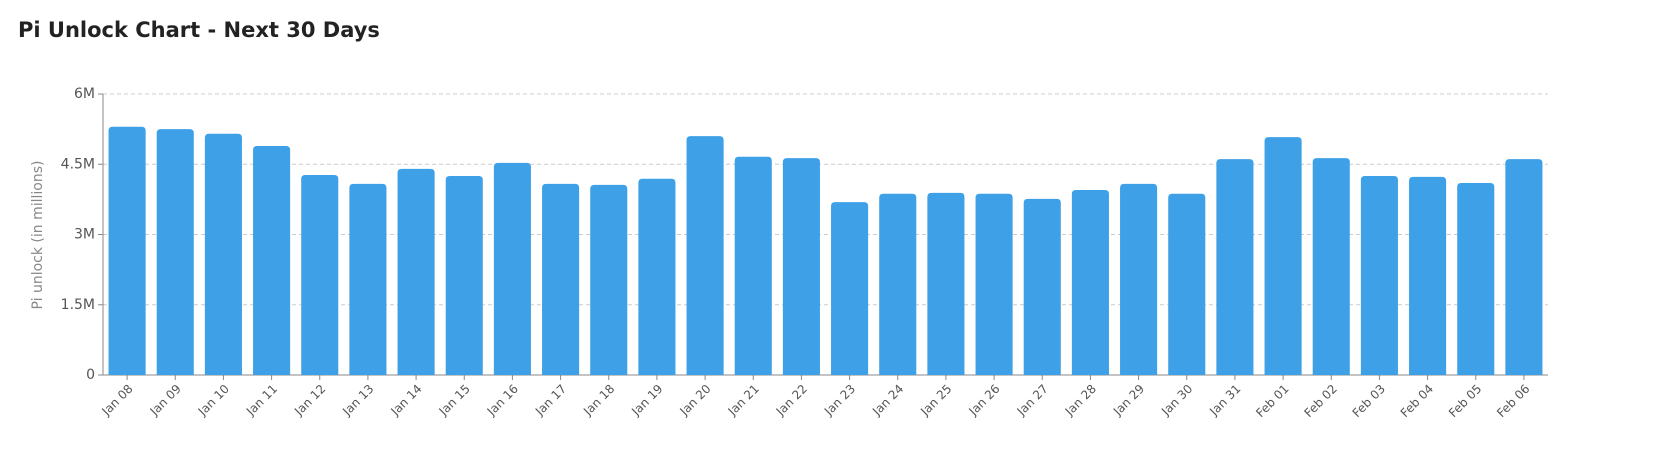 The width and height of the screenshot is (1673, 475). Describe the element at coordinates (78, 164) in the screenshot. I see `y-tick-label: 4.5M` at that location.